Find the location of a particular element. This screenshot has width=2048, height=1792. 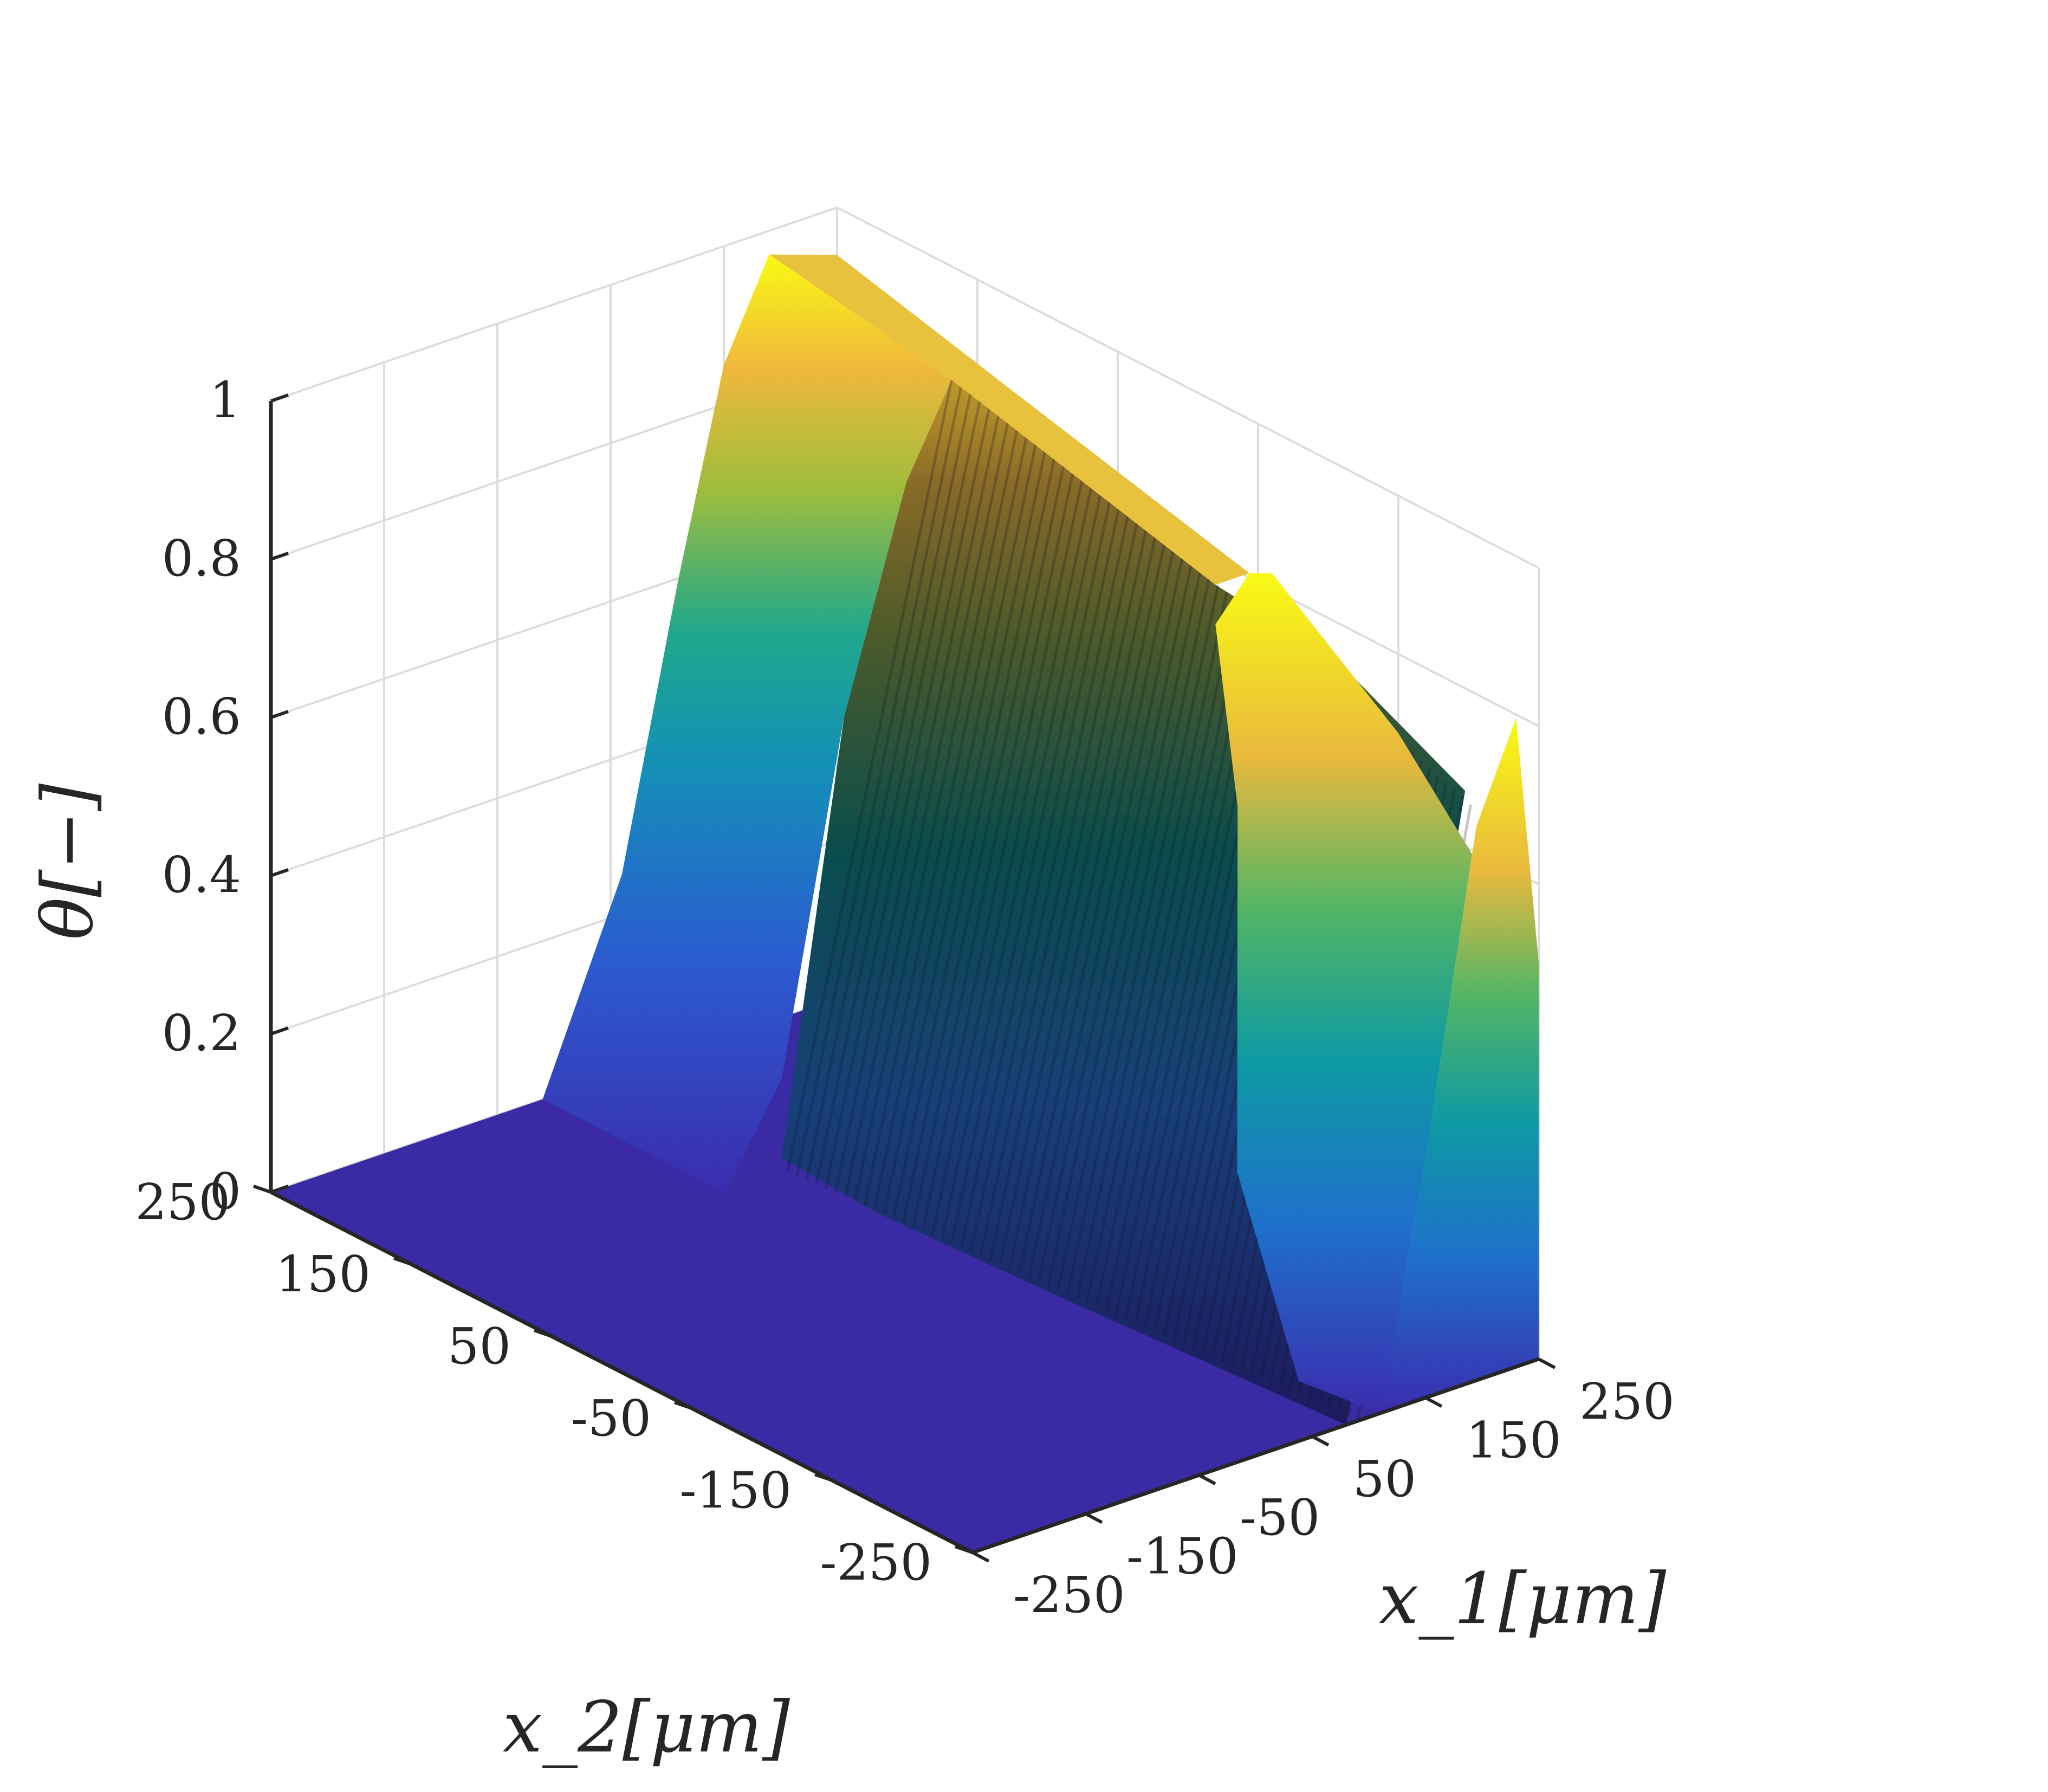

x1-tick-label: -150 is located at coordinates (1182, 1557).